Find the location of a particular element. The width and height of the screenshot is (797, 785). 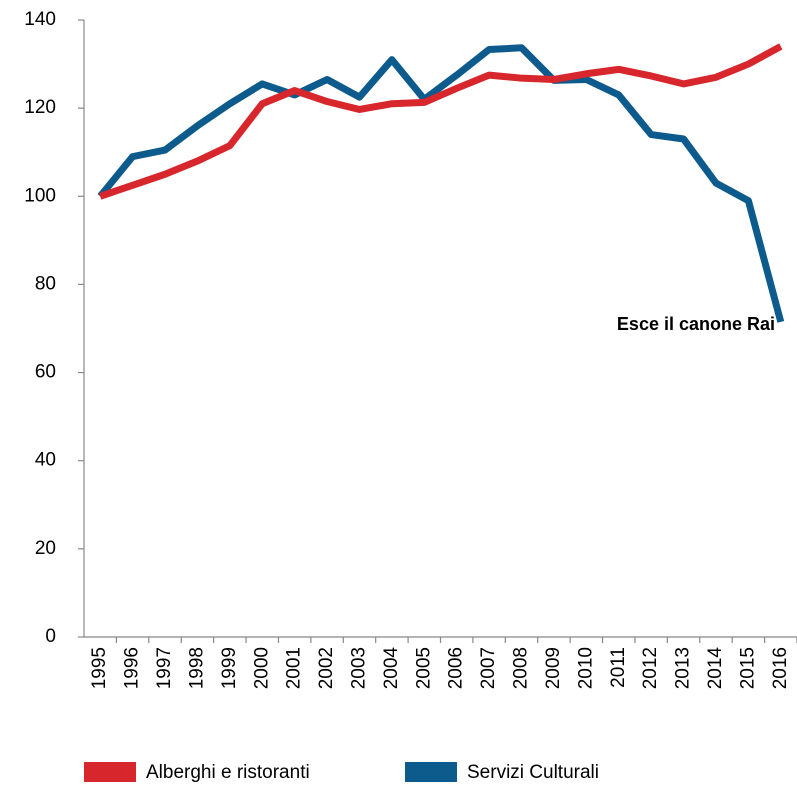

y-tick-label: 60 is located at coordinates (45, 372).